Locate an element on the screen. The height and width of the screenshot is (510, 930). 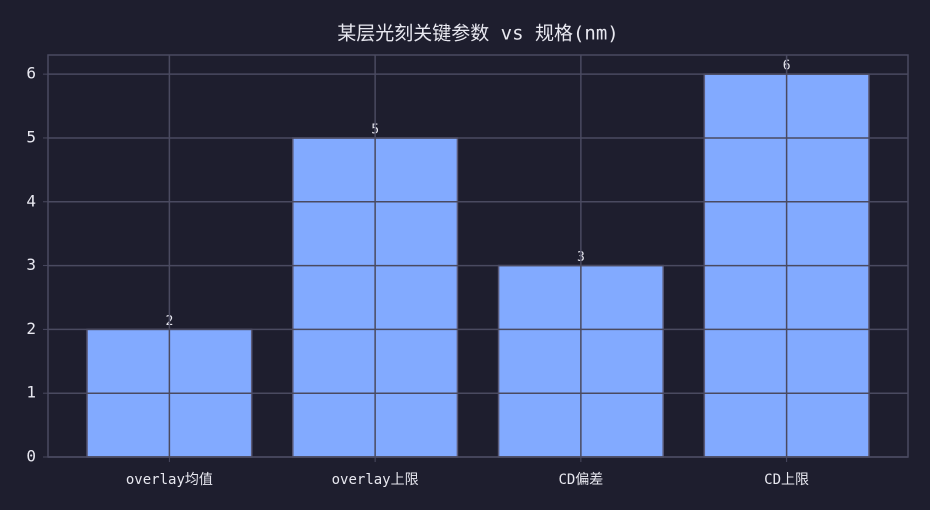
y-tick-label: 2 is located at coordinates (31, 328).